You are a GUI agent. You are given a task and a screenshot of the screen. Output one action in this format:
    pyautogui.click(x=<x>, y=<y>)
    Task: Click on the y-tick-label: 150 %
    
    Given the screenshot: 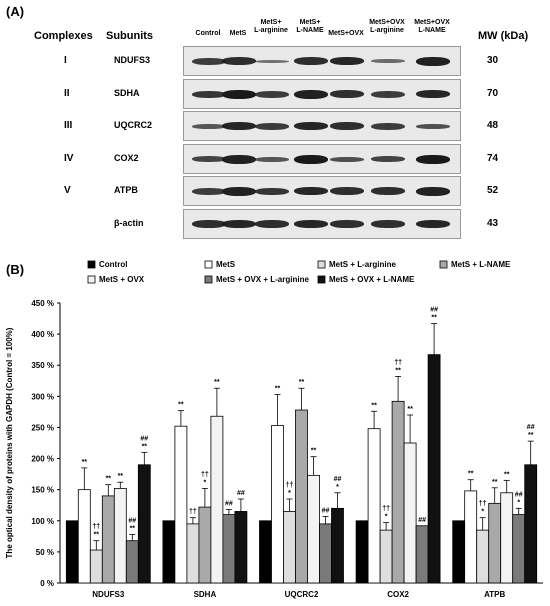 What is the action you would take?
    pyautogui.click(x=42, y=490)
    